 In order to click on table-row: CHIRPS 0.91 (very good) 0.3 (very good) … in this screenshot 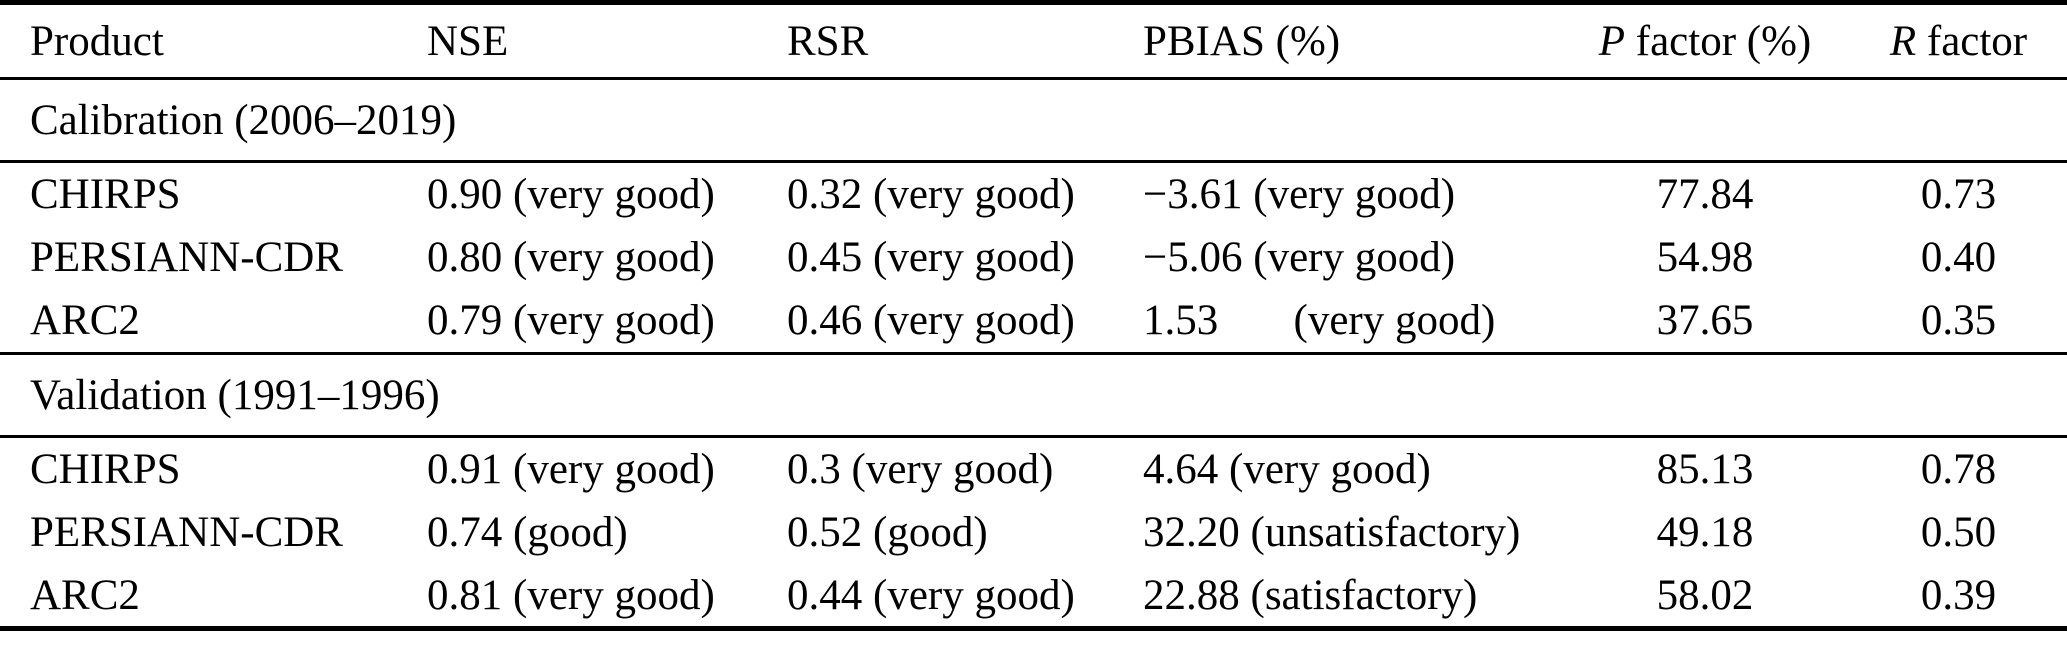, I will do `click(1033, 469)`.